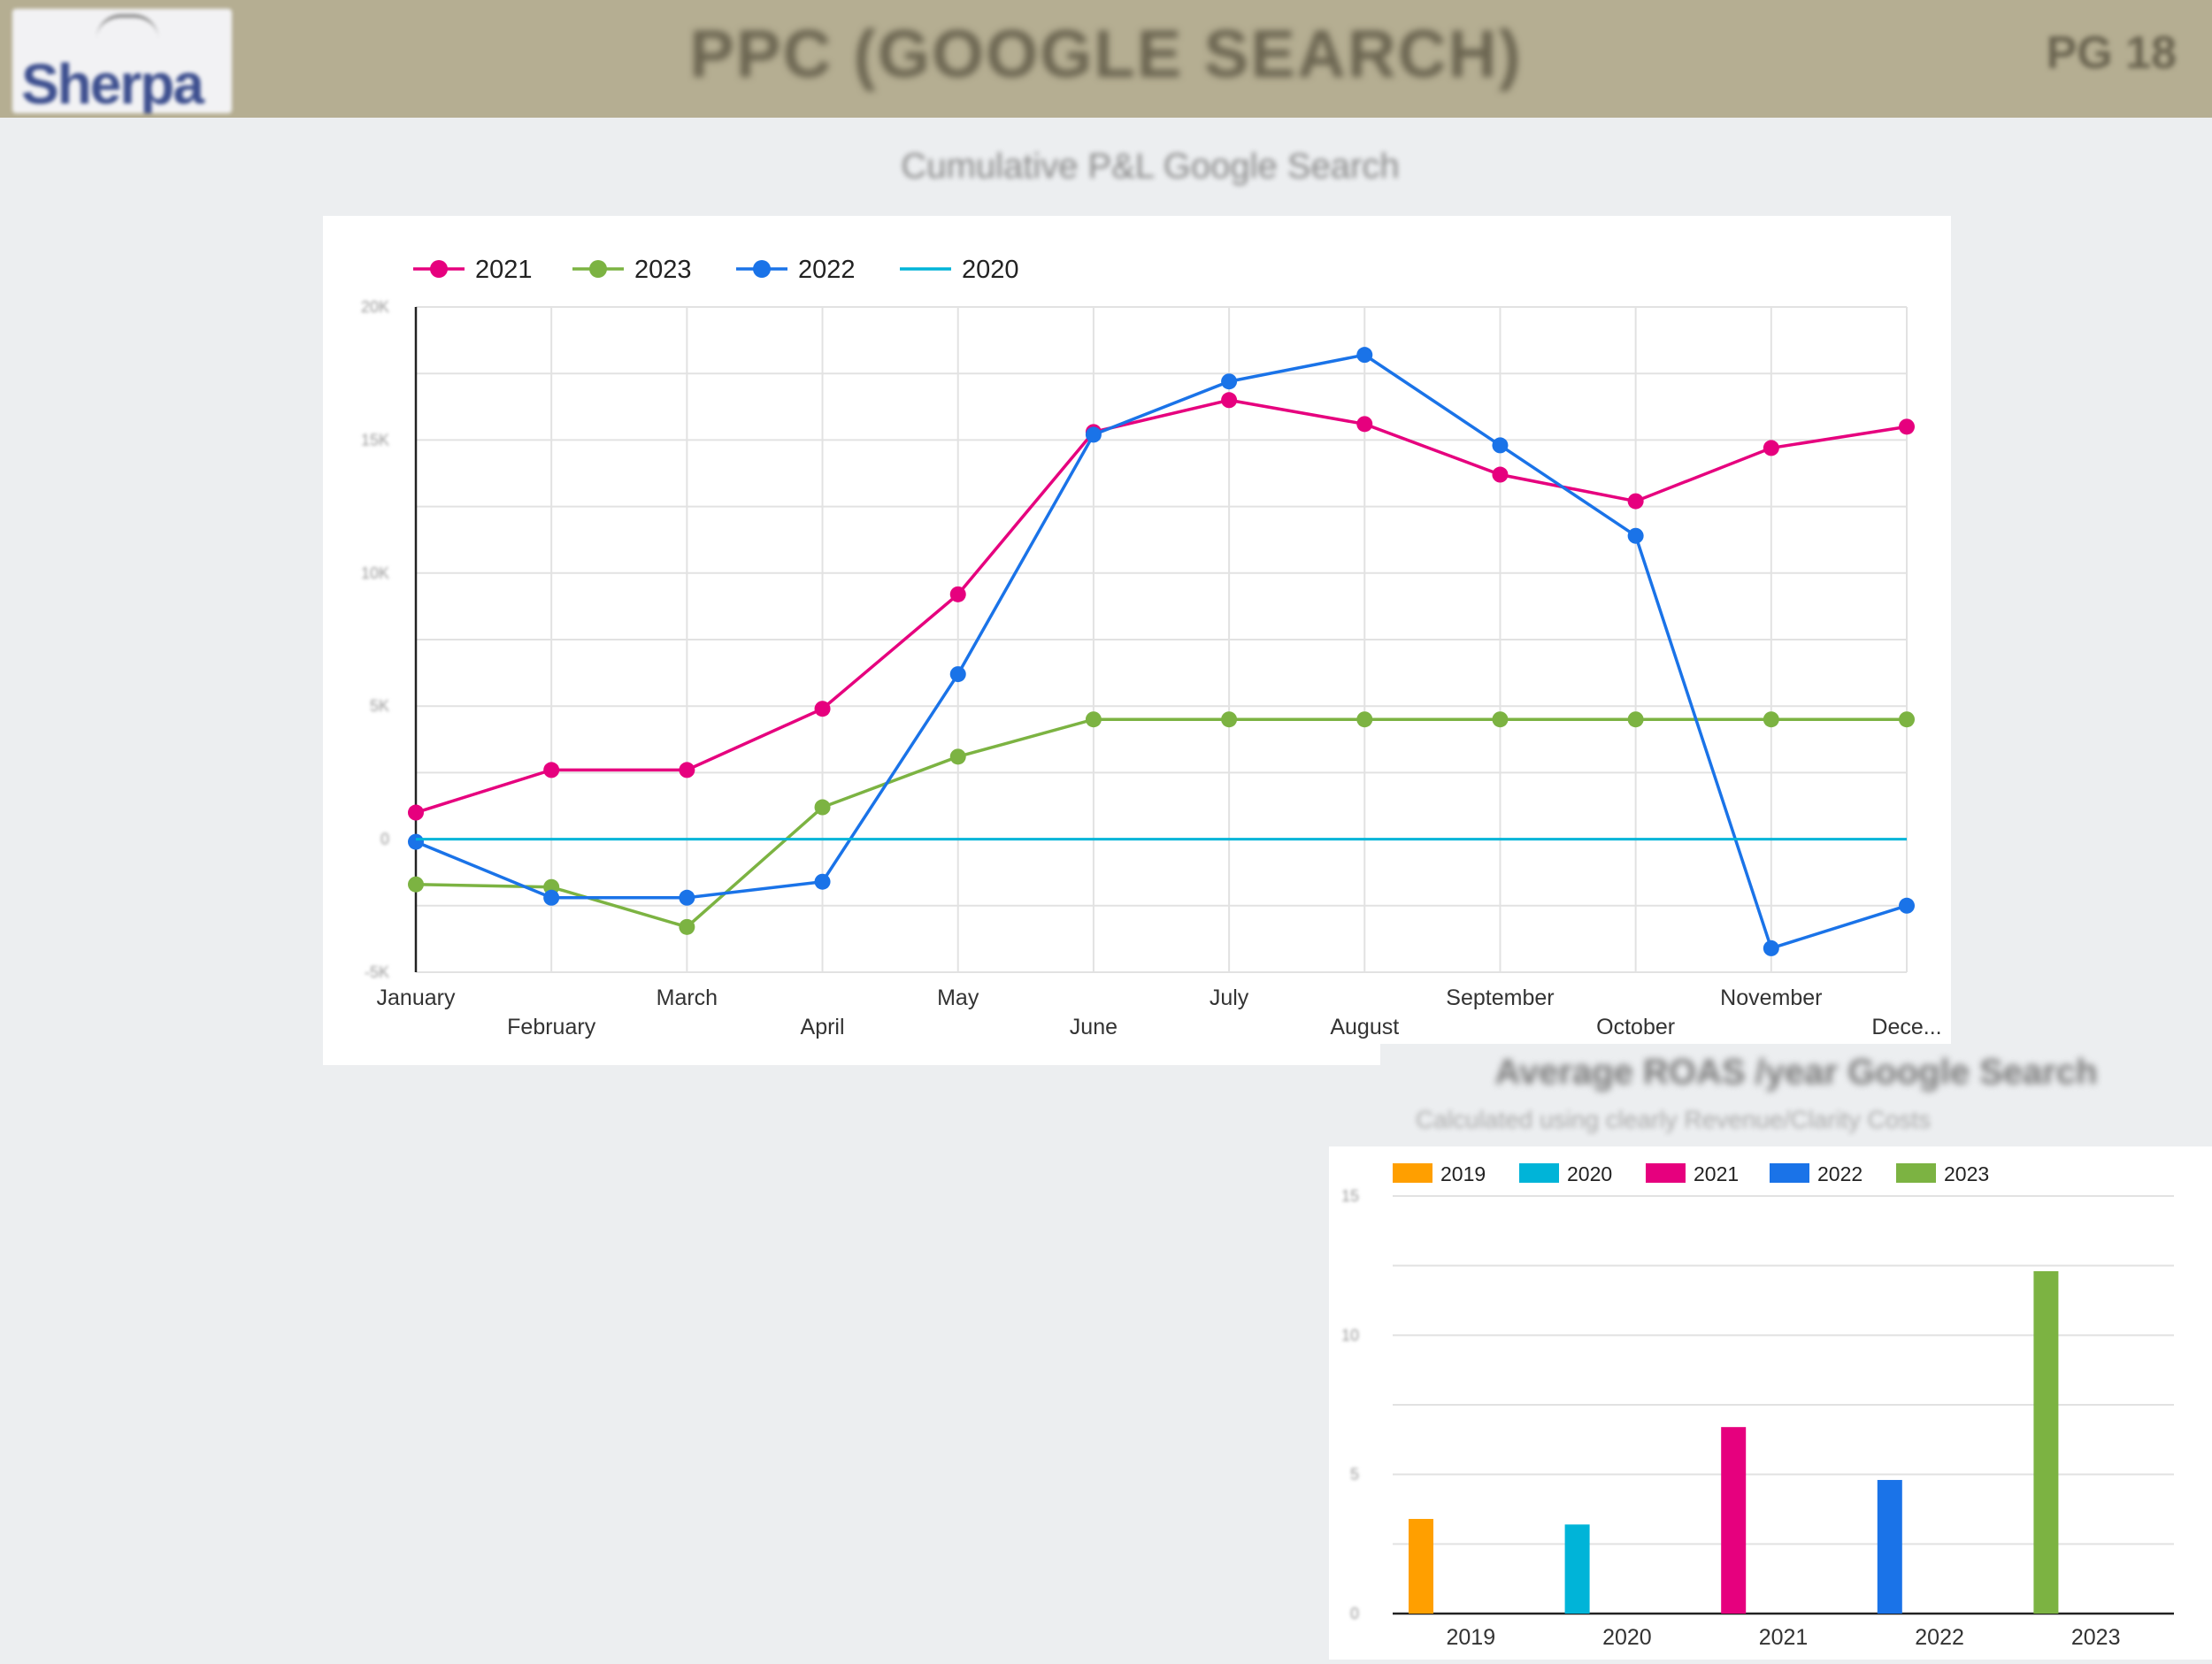  What do you see at coordinates (1463, 1173) in the screenshot?
I see `legend-label-2019: 2019` at bounding box center [1463, 1173].